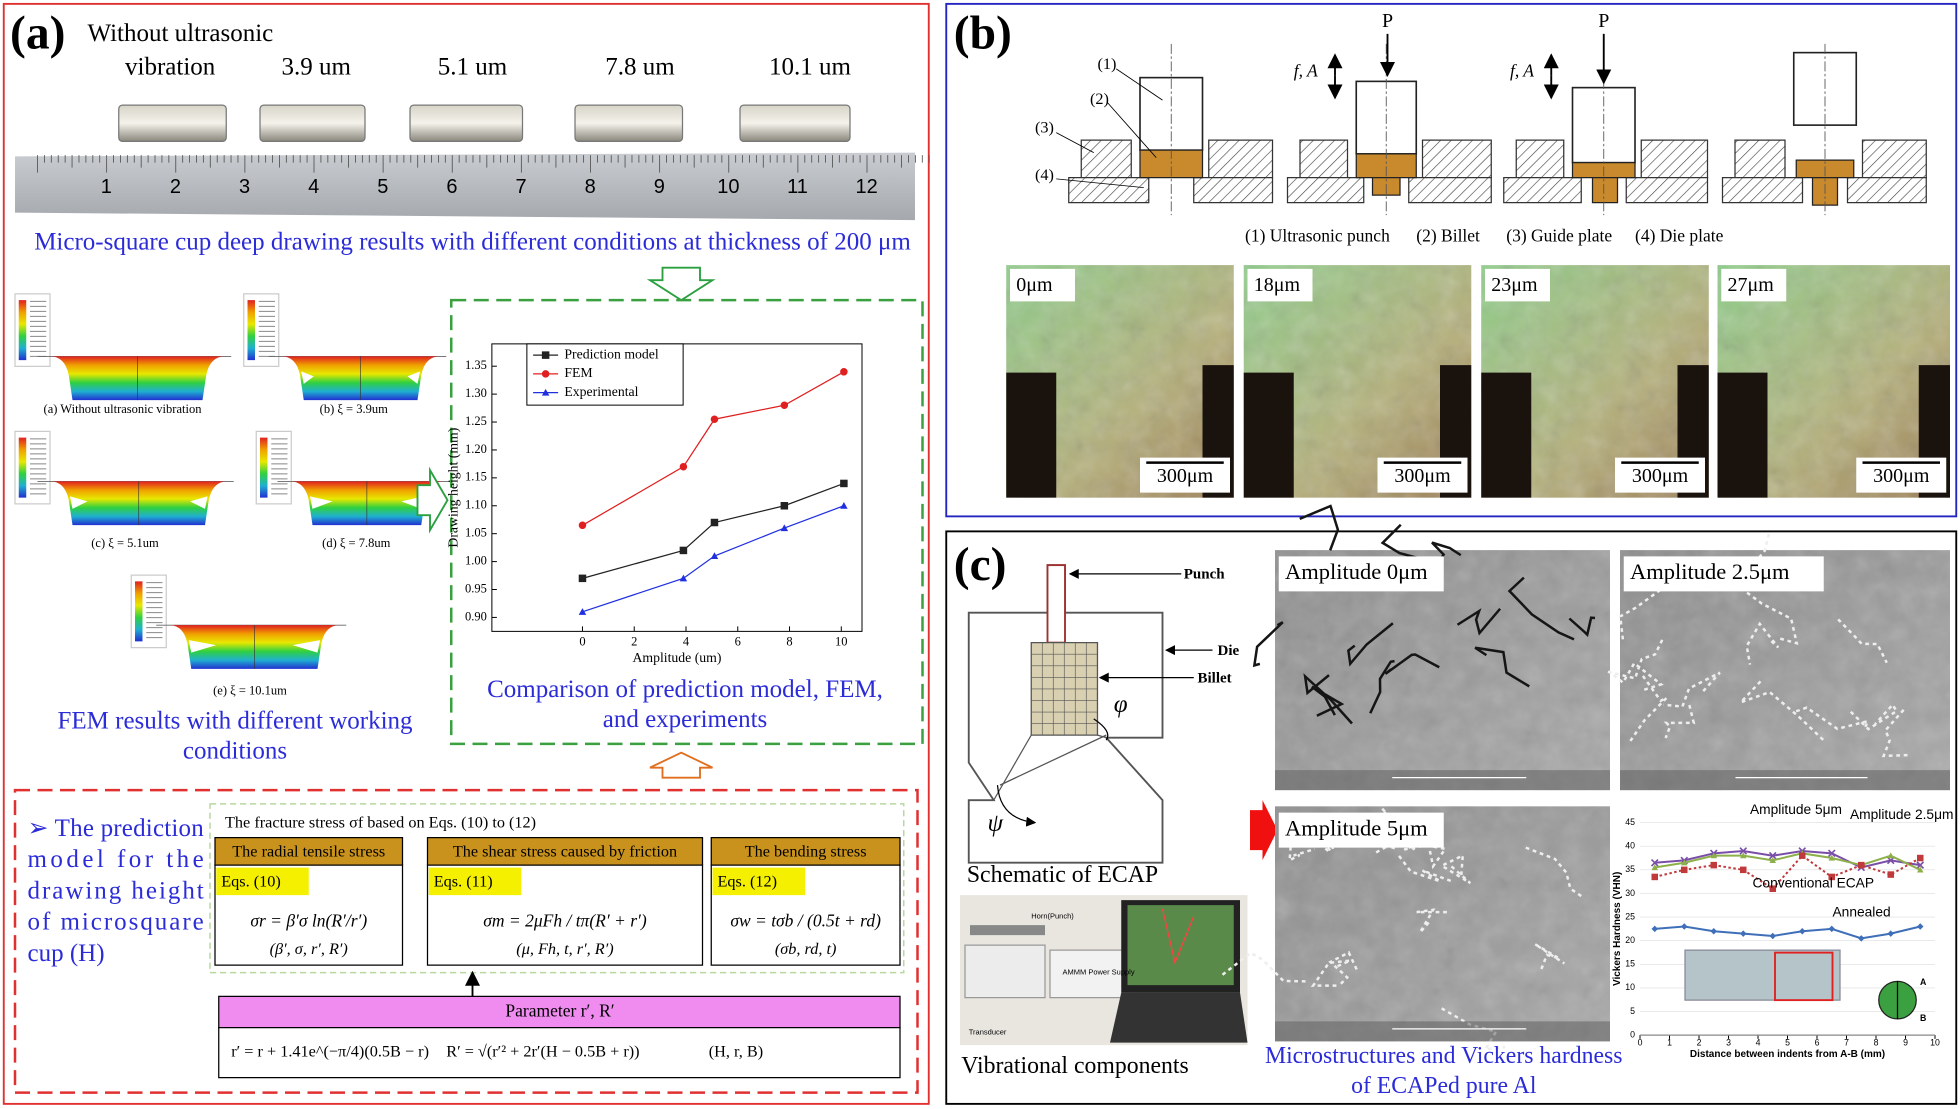 This screenshot has height=1109, width=1960. Describe the element at coordinates (235, 750) in the screenshot. I see `caption: conditions` at that location.